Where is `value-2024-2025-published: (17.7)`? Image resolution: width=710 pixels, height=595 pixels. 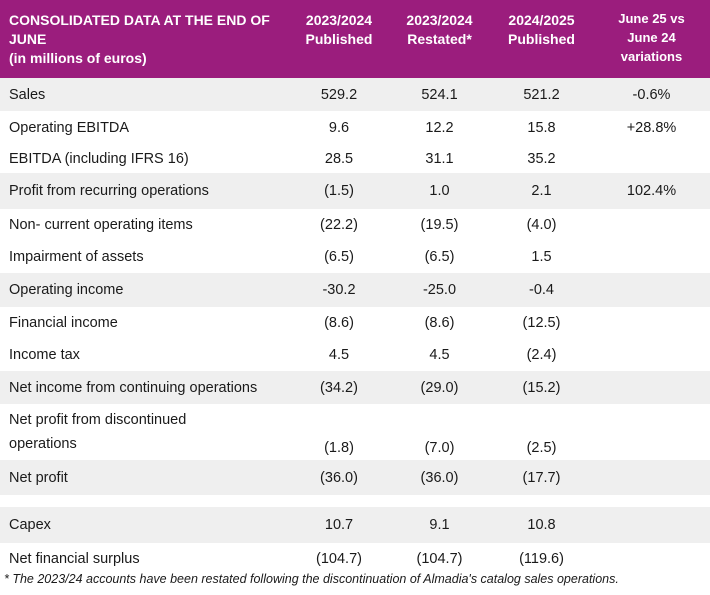 value-2024-2025-published: (17.7) is located at coordinates (541, 477).